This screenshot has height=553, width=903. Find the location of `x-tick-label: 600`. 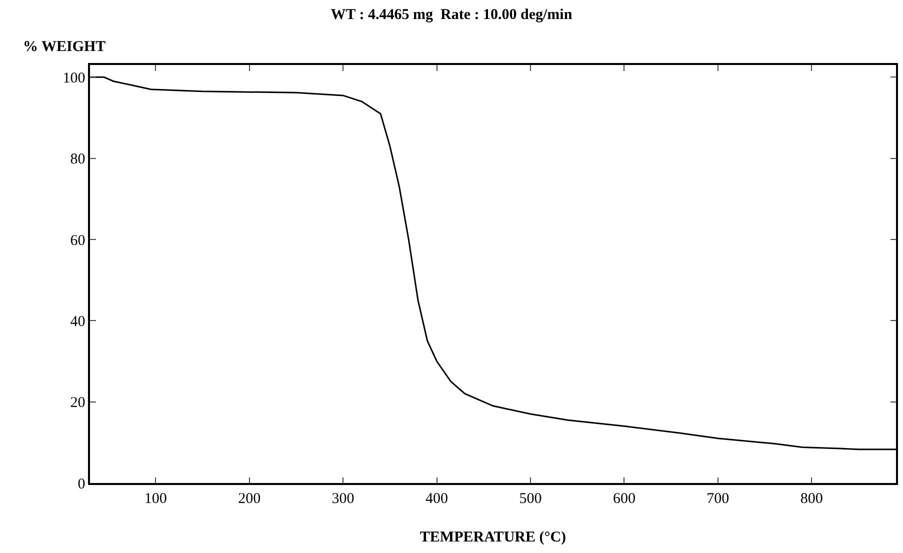

x-tick-label: 600 is located at coordinates (624, 498).